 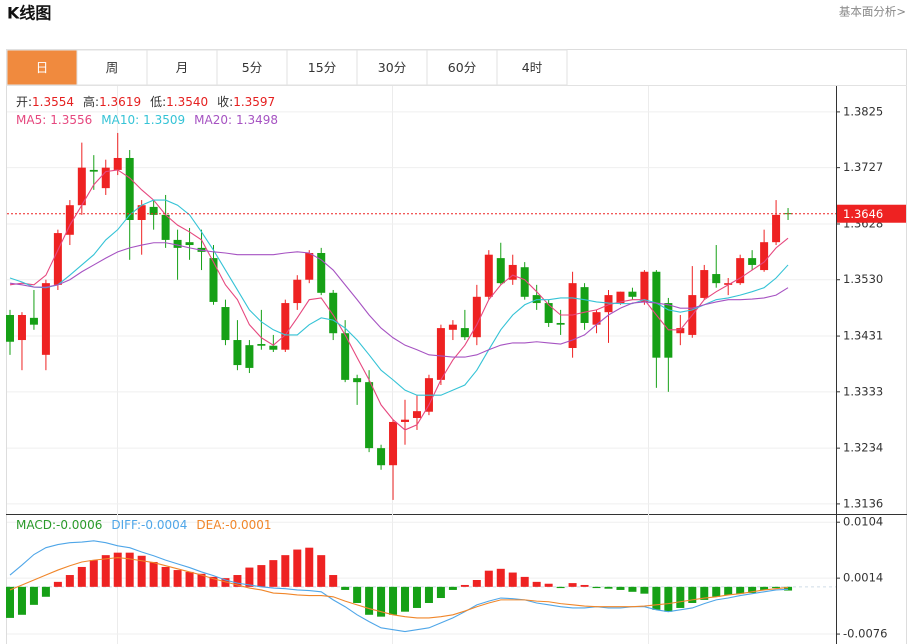 I want to click on info-value: 1.3554, so click(x=53, y=102).